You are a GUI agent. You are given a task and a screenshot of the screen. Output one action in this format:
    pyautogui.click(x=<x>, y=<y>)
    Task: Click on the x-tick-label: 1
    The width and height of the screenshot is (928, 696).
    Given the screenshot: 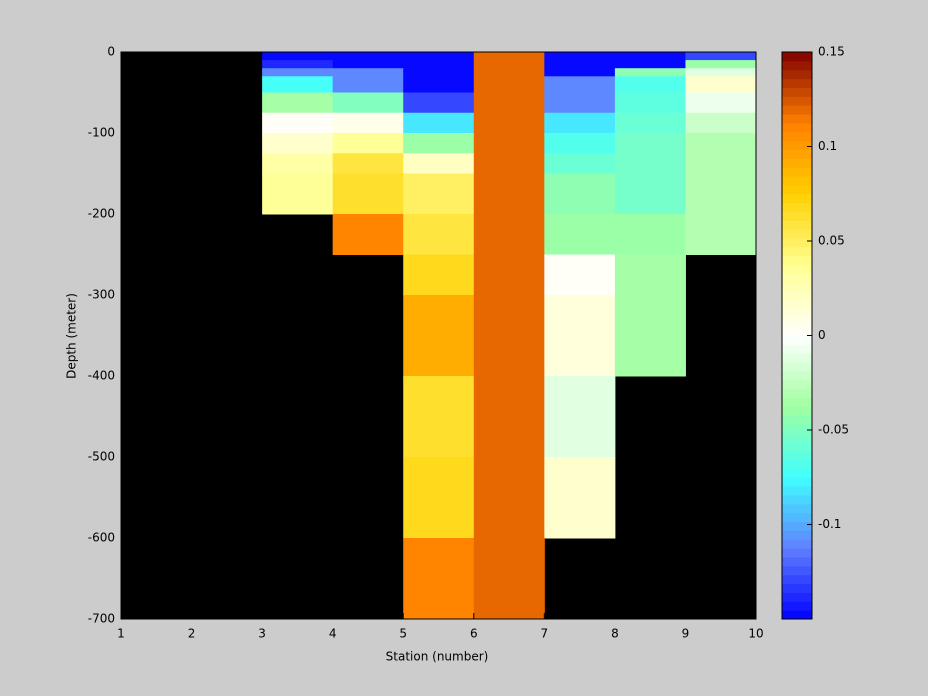 What is the action you would take?
    pyautogui.click(x=121, y=634)
    